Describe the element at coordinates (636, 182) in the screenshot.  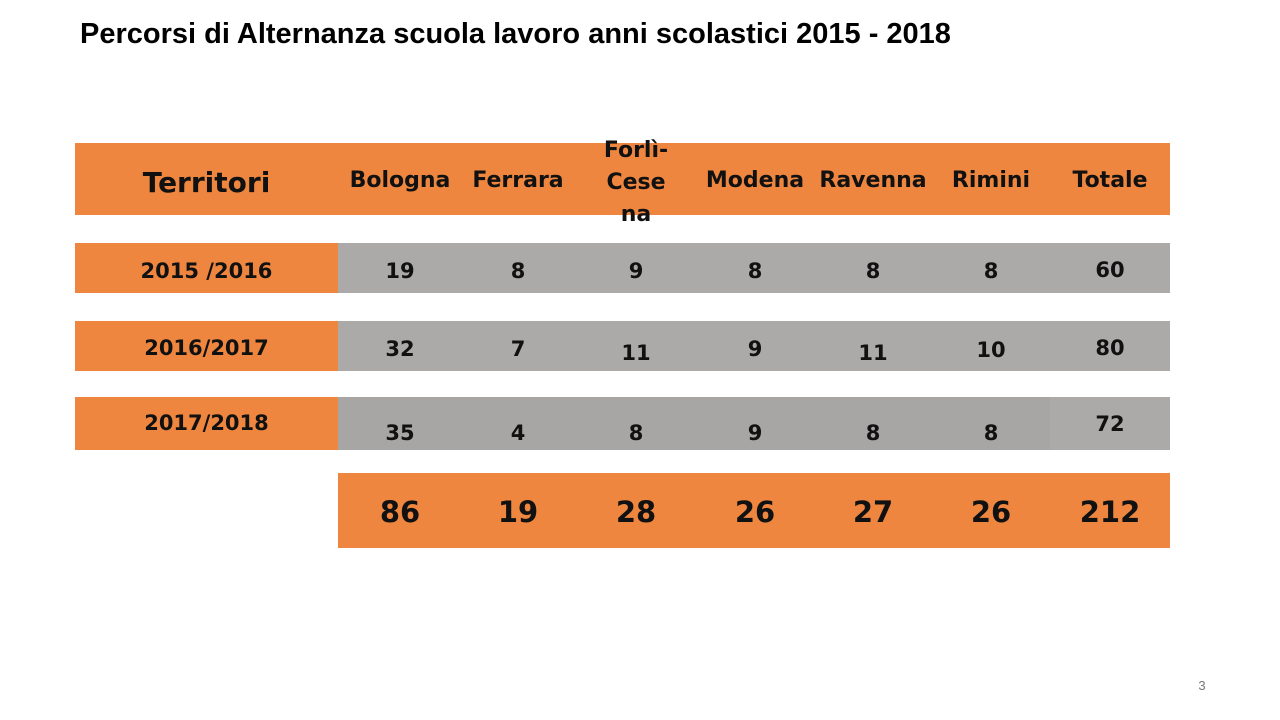
I see `header-forli-cesena: Forlì-Cesena` at that location.